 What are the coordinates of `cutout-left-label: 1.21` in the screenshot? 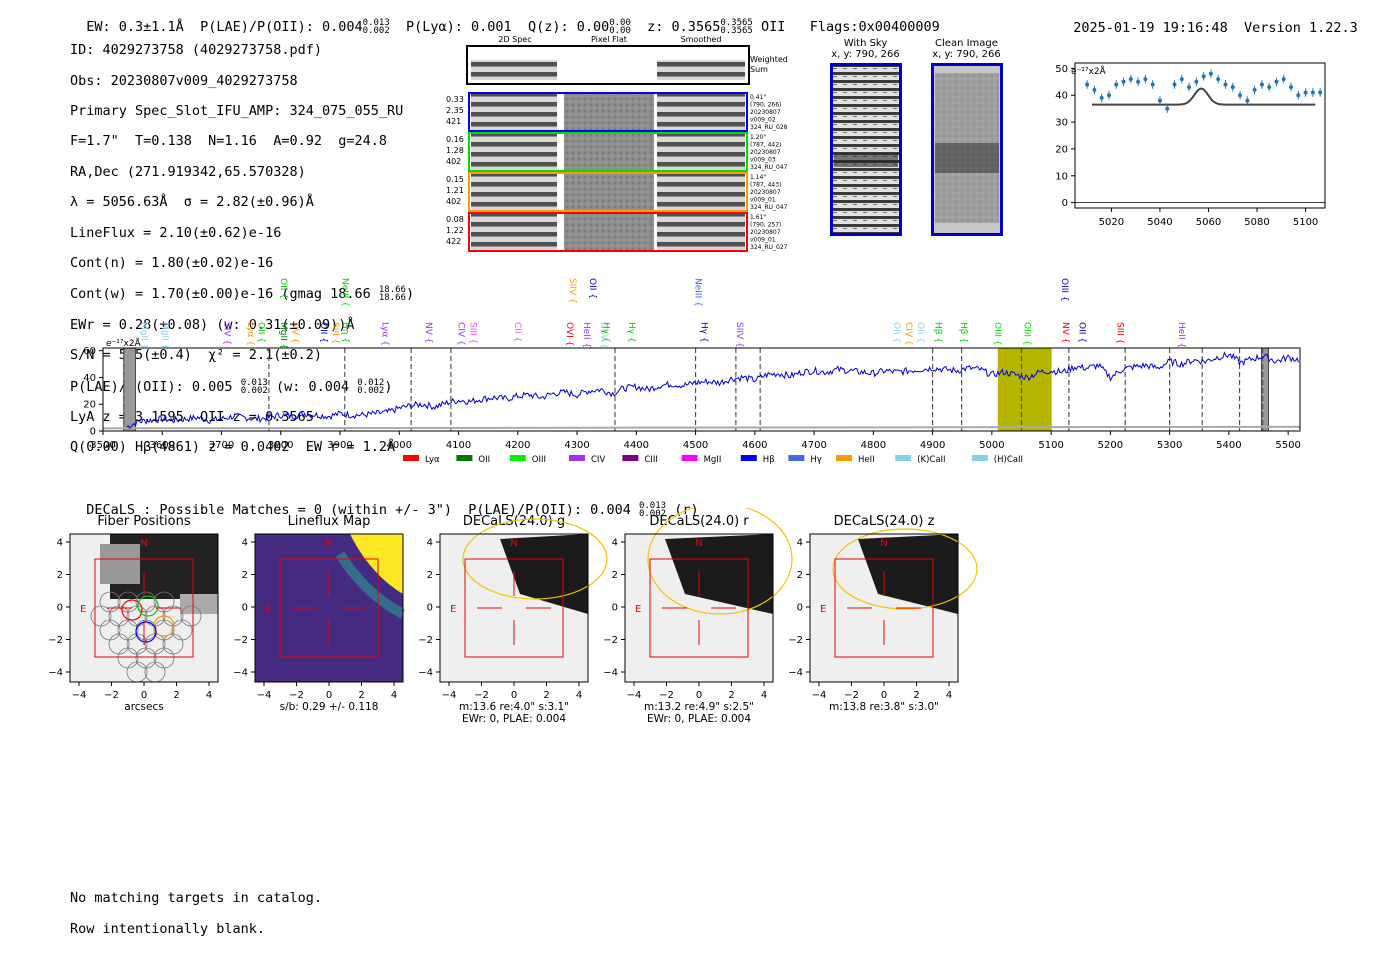 It's located at (455, 190).